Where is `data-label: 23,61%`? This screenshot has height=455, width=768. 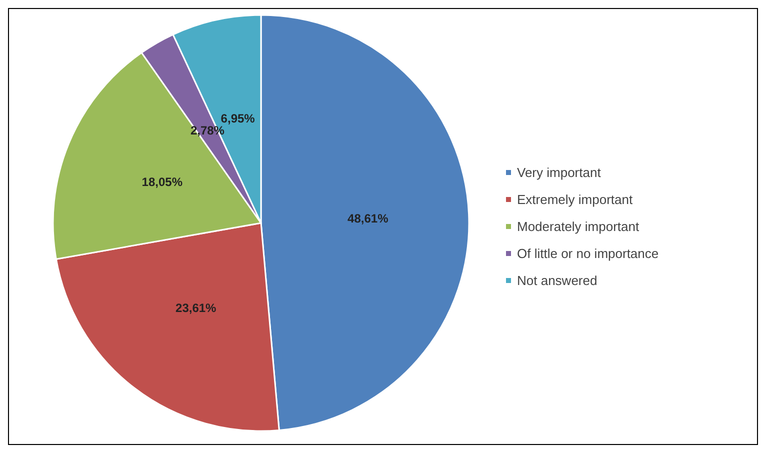
data-label: 23,61% is located at coordinates (196, 307).